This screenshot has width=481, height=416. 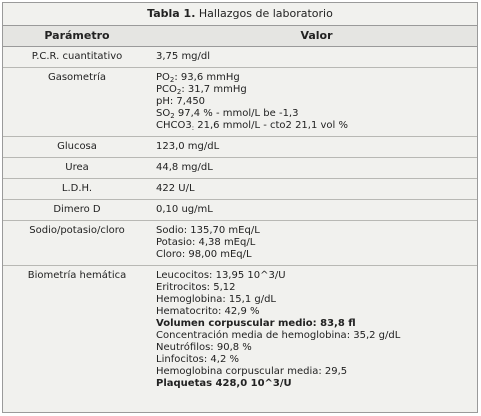 What do you see at coordinates (204, 254) in the screenshot?
I see `row-value: Cloro: 98,00 mEq/L` at bounding box center [204, 254].